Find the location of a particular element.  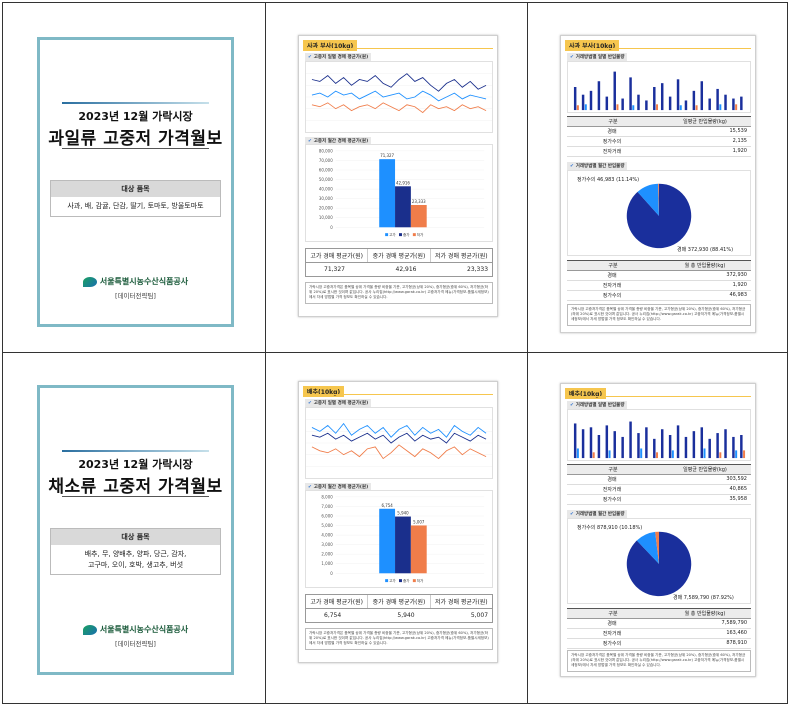

y-tick-label: 2,000 is located at coordinates (327, 554).